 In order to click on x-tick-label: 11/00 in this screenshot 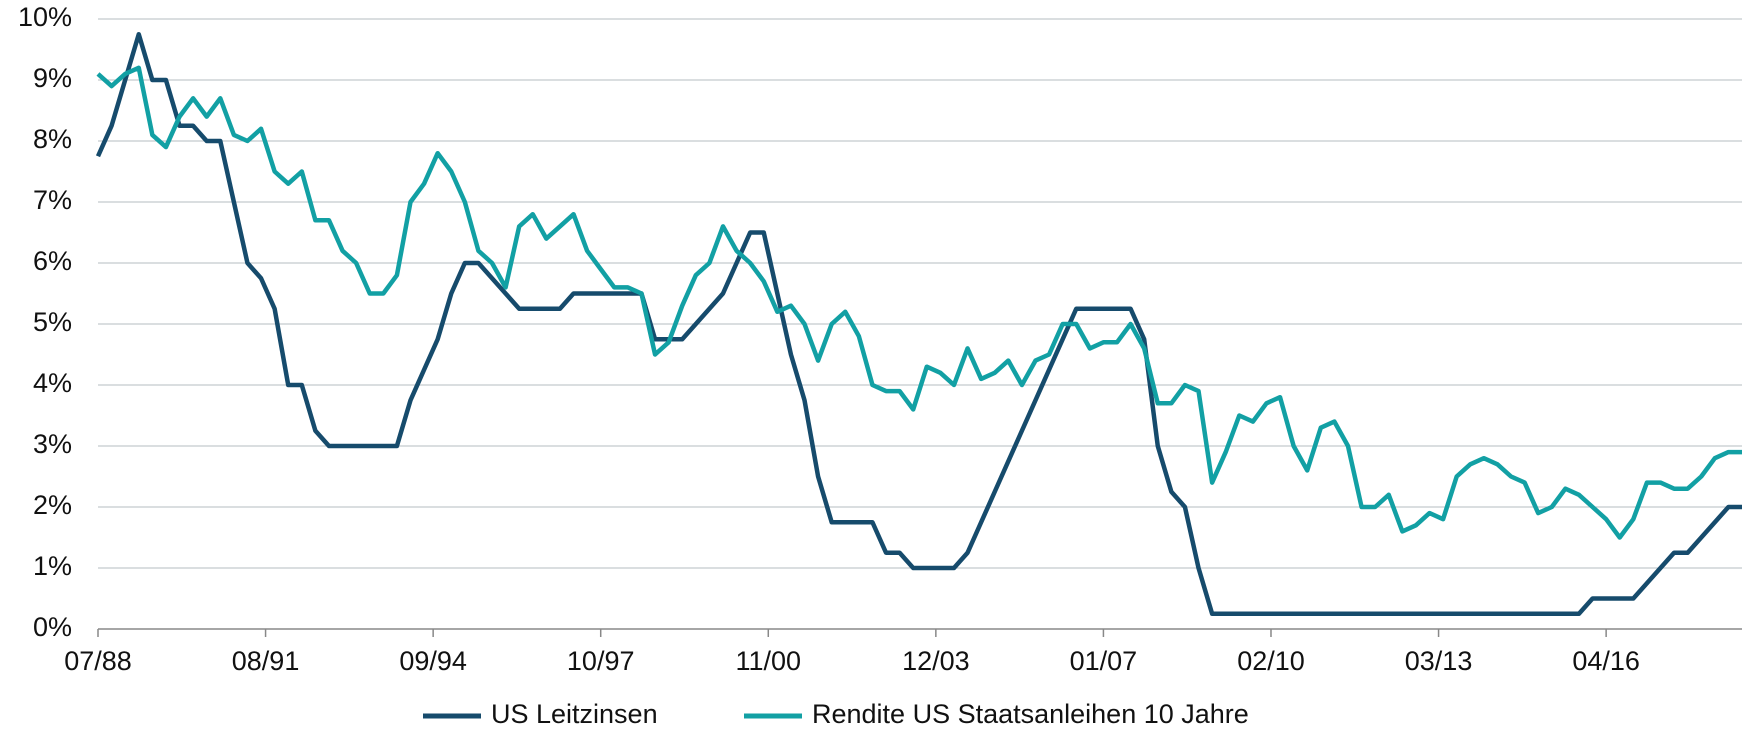, I will do `click(768, 661)`.